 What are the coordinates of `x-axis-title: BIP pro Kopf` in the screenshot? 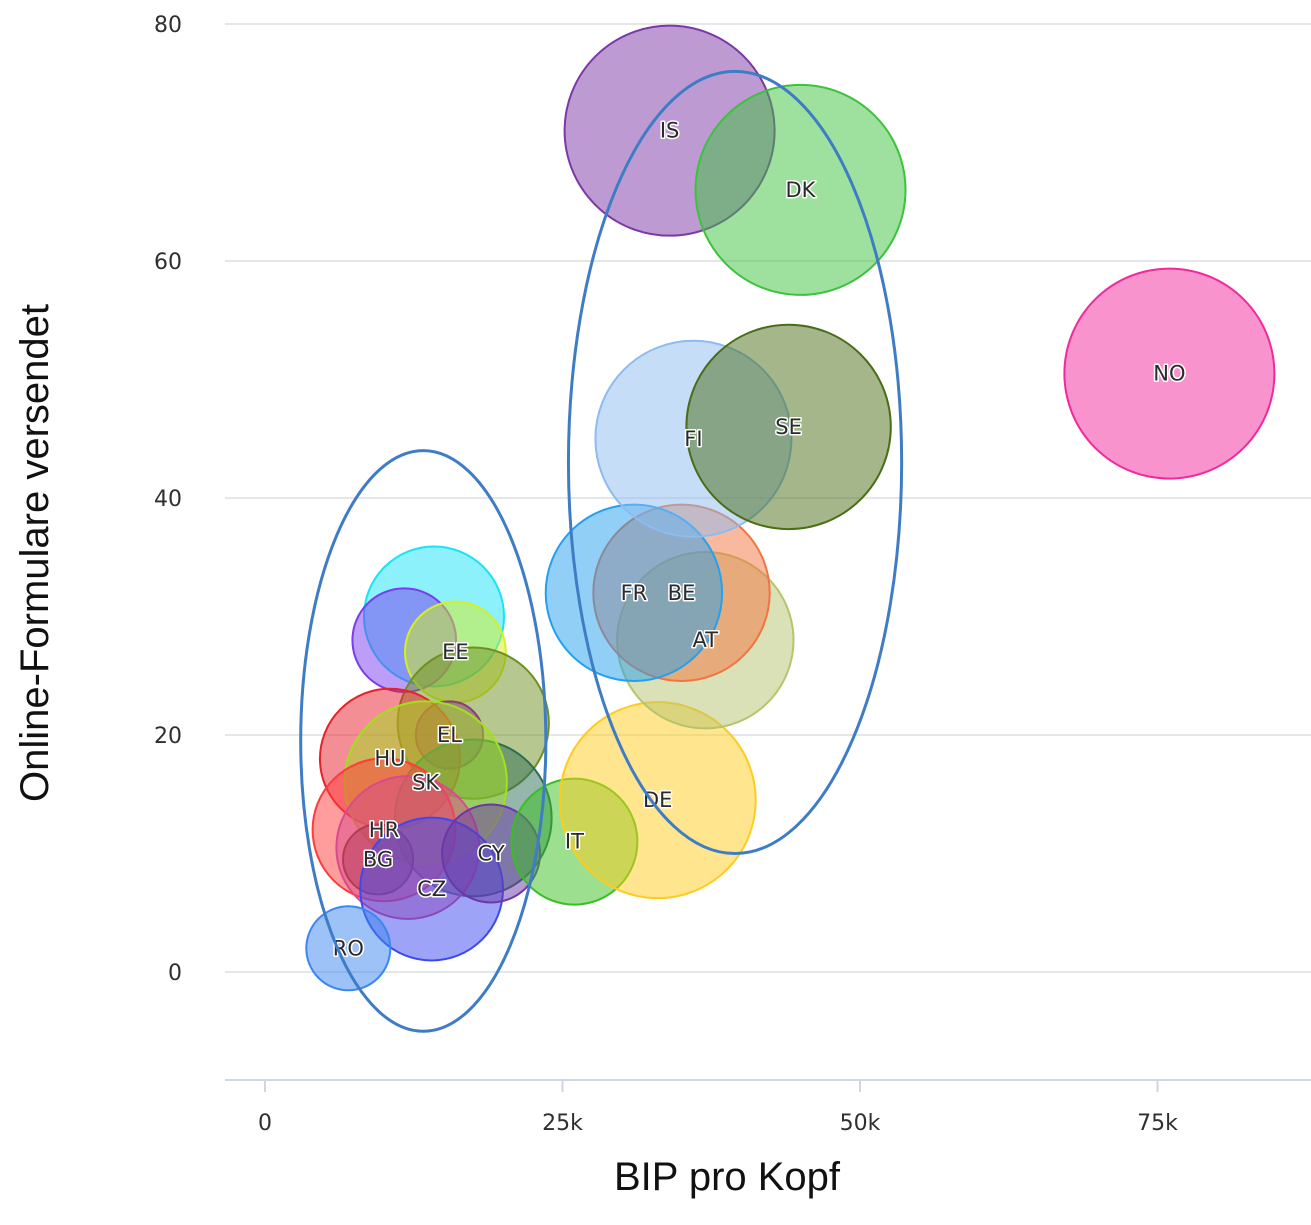 It's located at (727, 1177).